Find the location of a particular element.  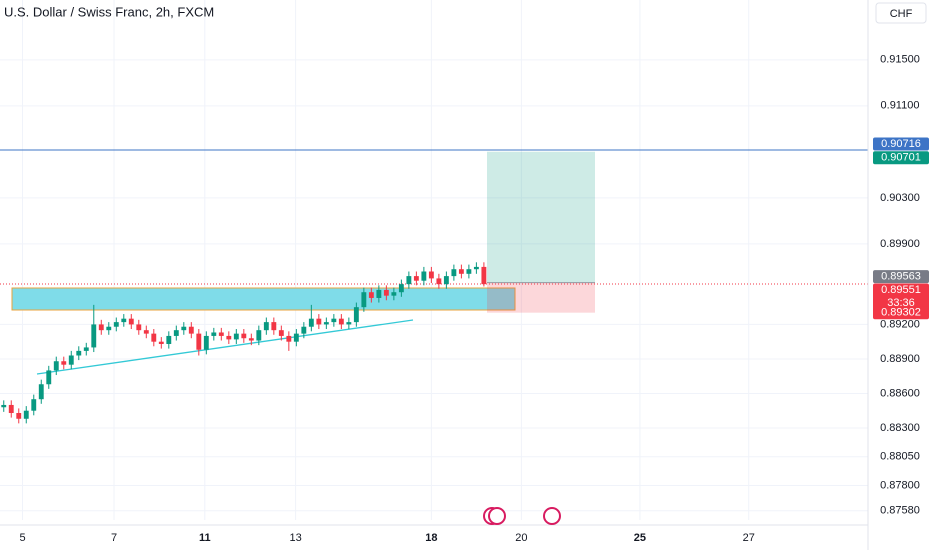

take-profit-area is located at coordinates (541, 217).